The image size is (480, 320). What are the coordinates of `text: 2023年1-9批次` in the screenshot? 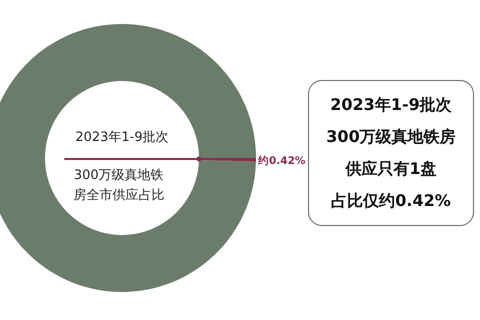 It's located at (122, 137).